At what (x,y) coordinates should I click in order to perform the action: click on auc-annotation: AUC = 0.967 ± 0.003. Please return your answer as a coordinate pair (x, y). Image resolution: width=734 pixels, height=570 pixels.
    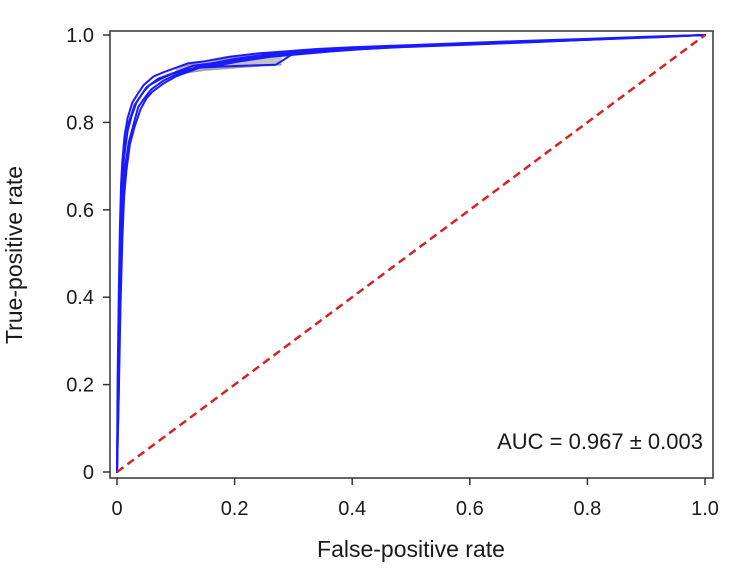
    Looking at the image, I should click on (600, 441).